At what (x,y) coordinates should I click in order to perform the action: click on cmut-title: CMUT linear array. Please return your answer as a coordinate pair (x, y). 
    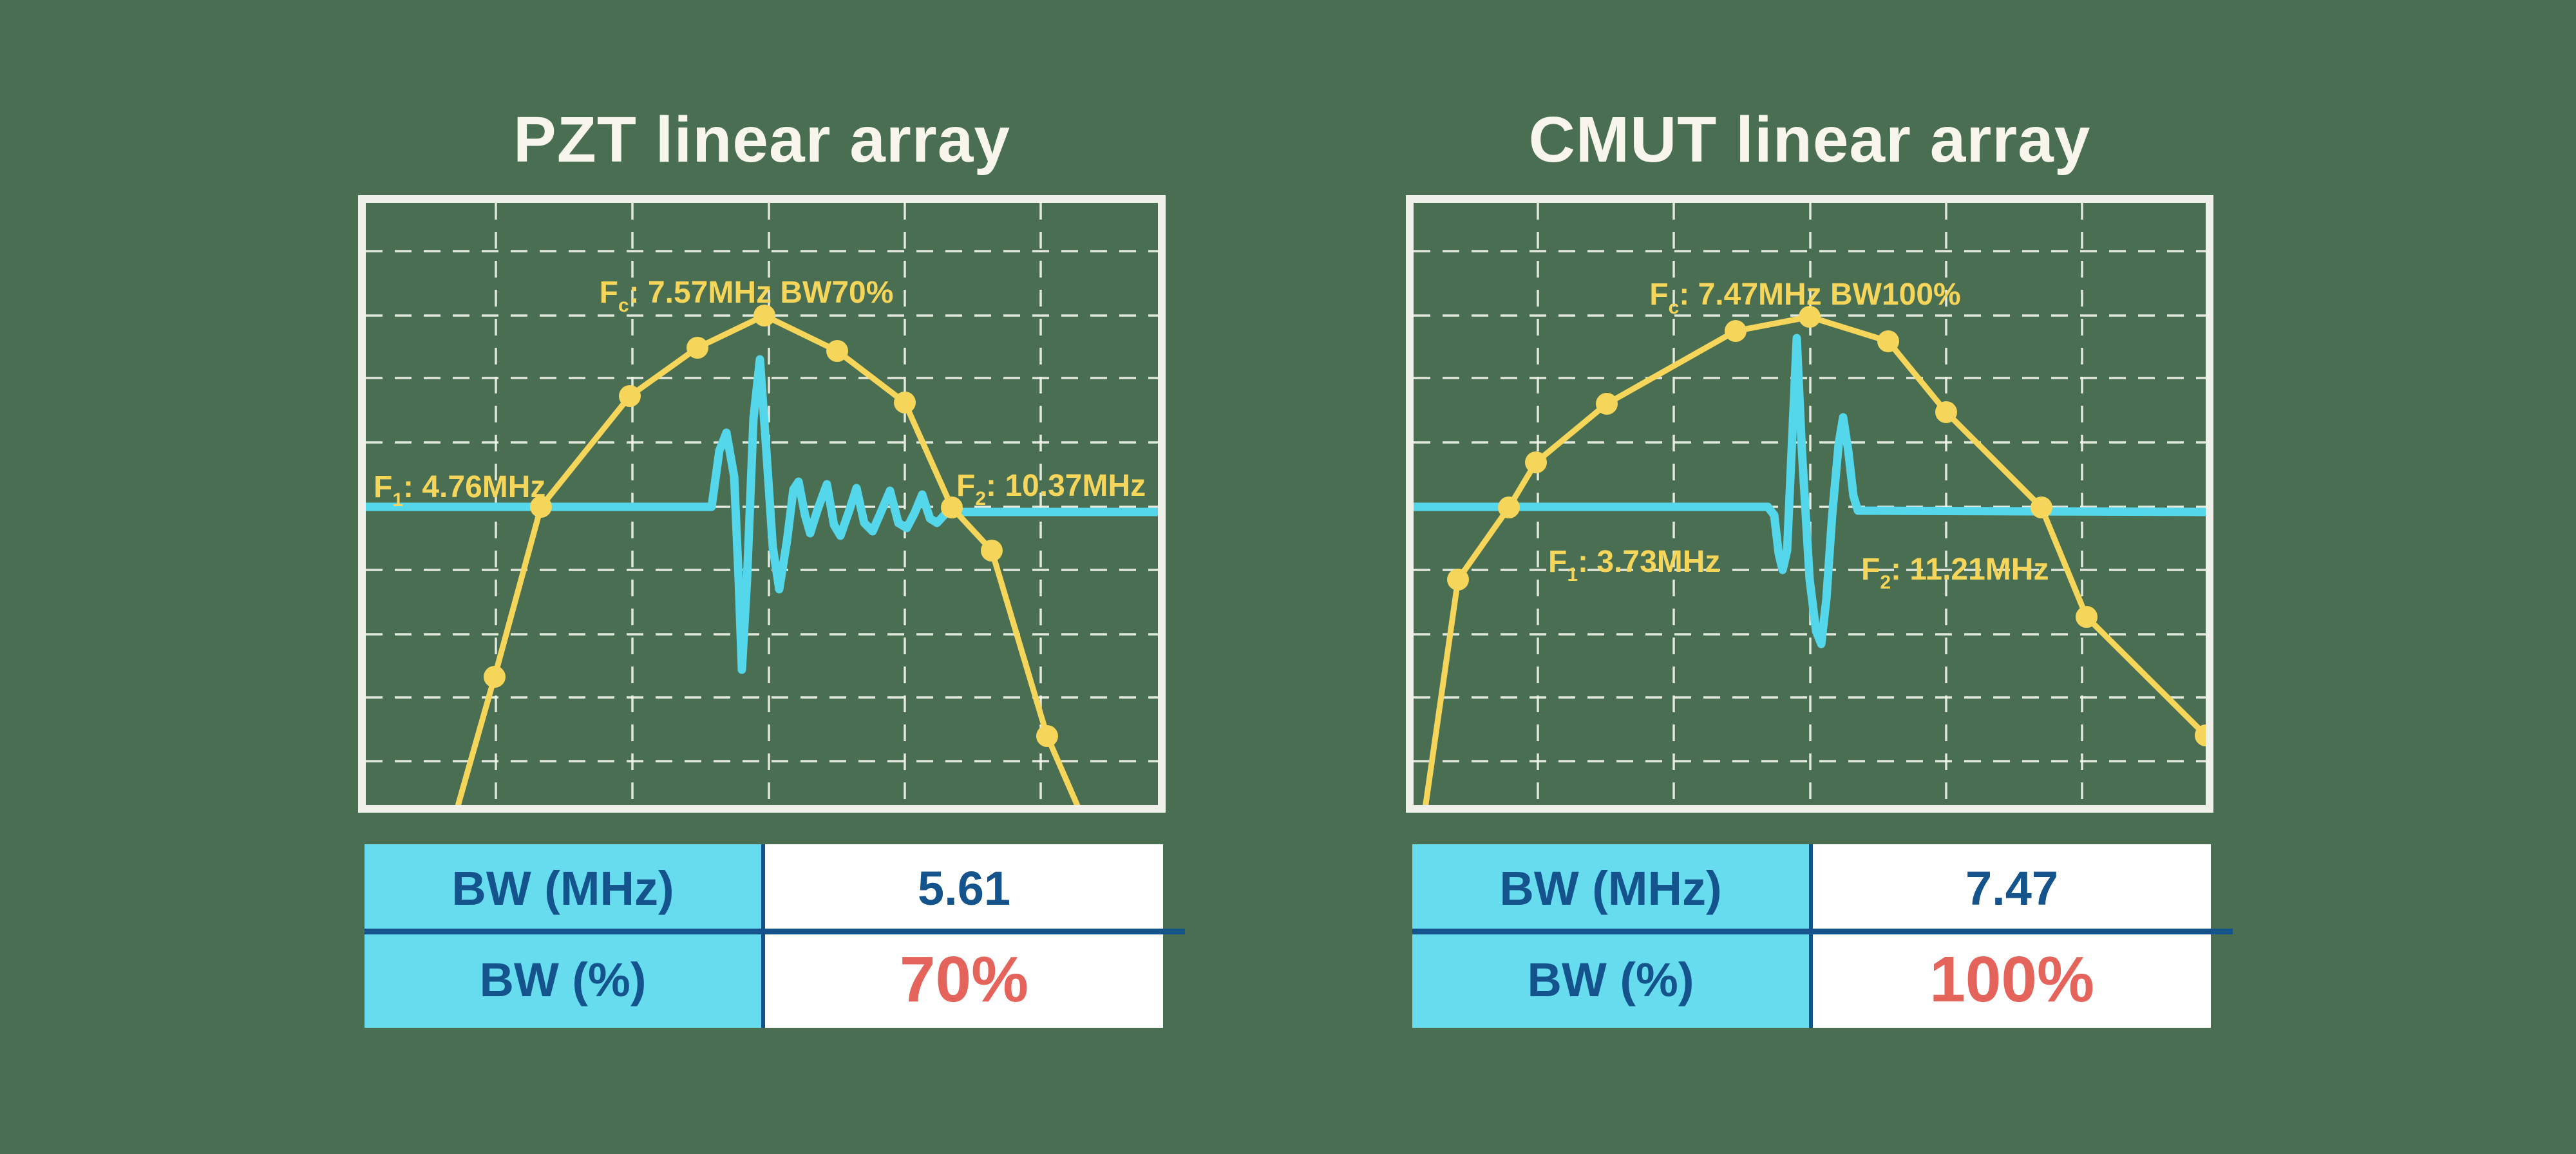
    Looking at the image, I should click on (1810, 140).